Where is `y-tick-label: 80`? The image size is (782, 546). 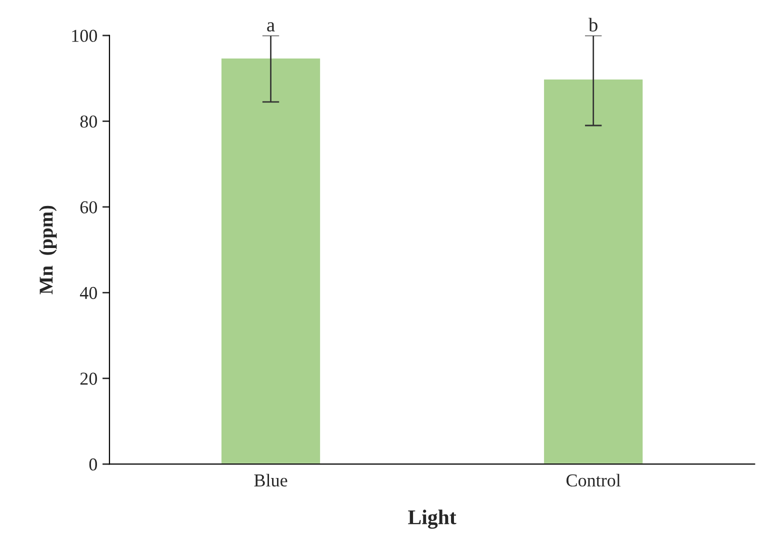
y-tick-label: 80 is located at coordinates (88, 121).